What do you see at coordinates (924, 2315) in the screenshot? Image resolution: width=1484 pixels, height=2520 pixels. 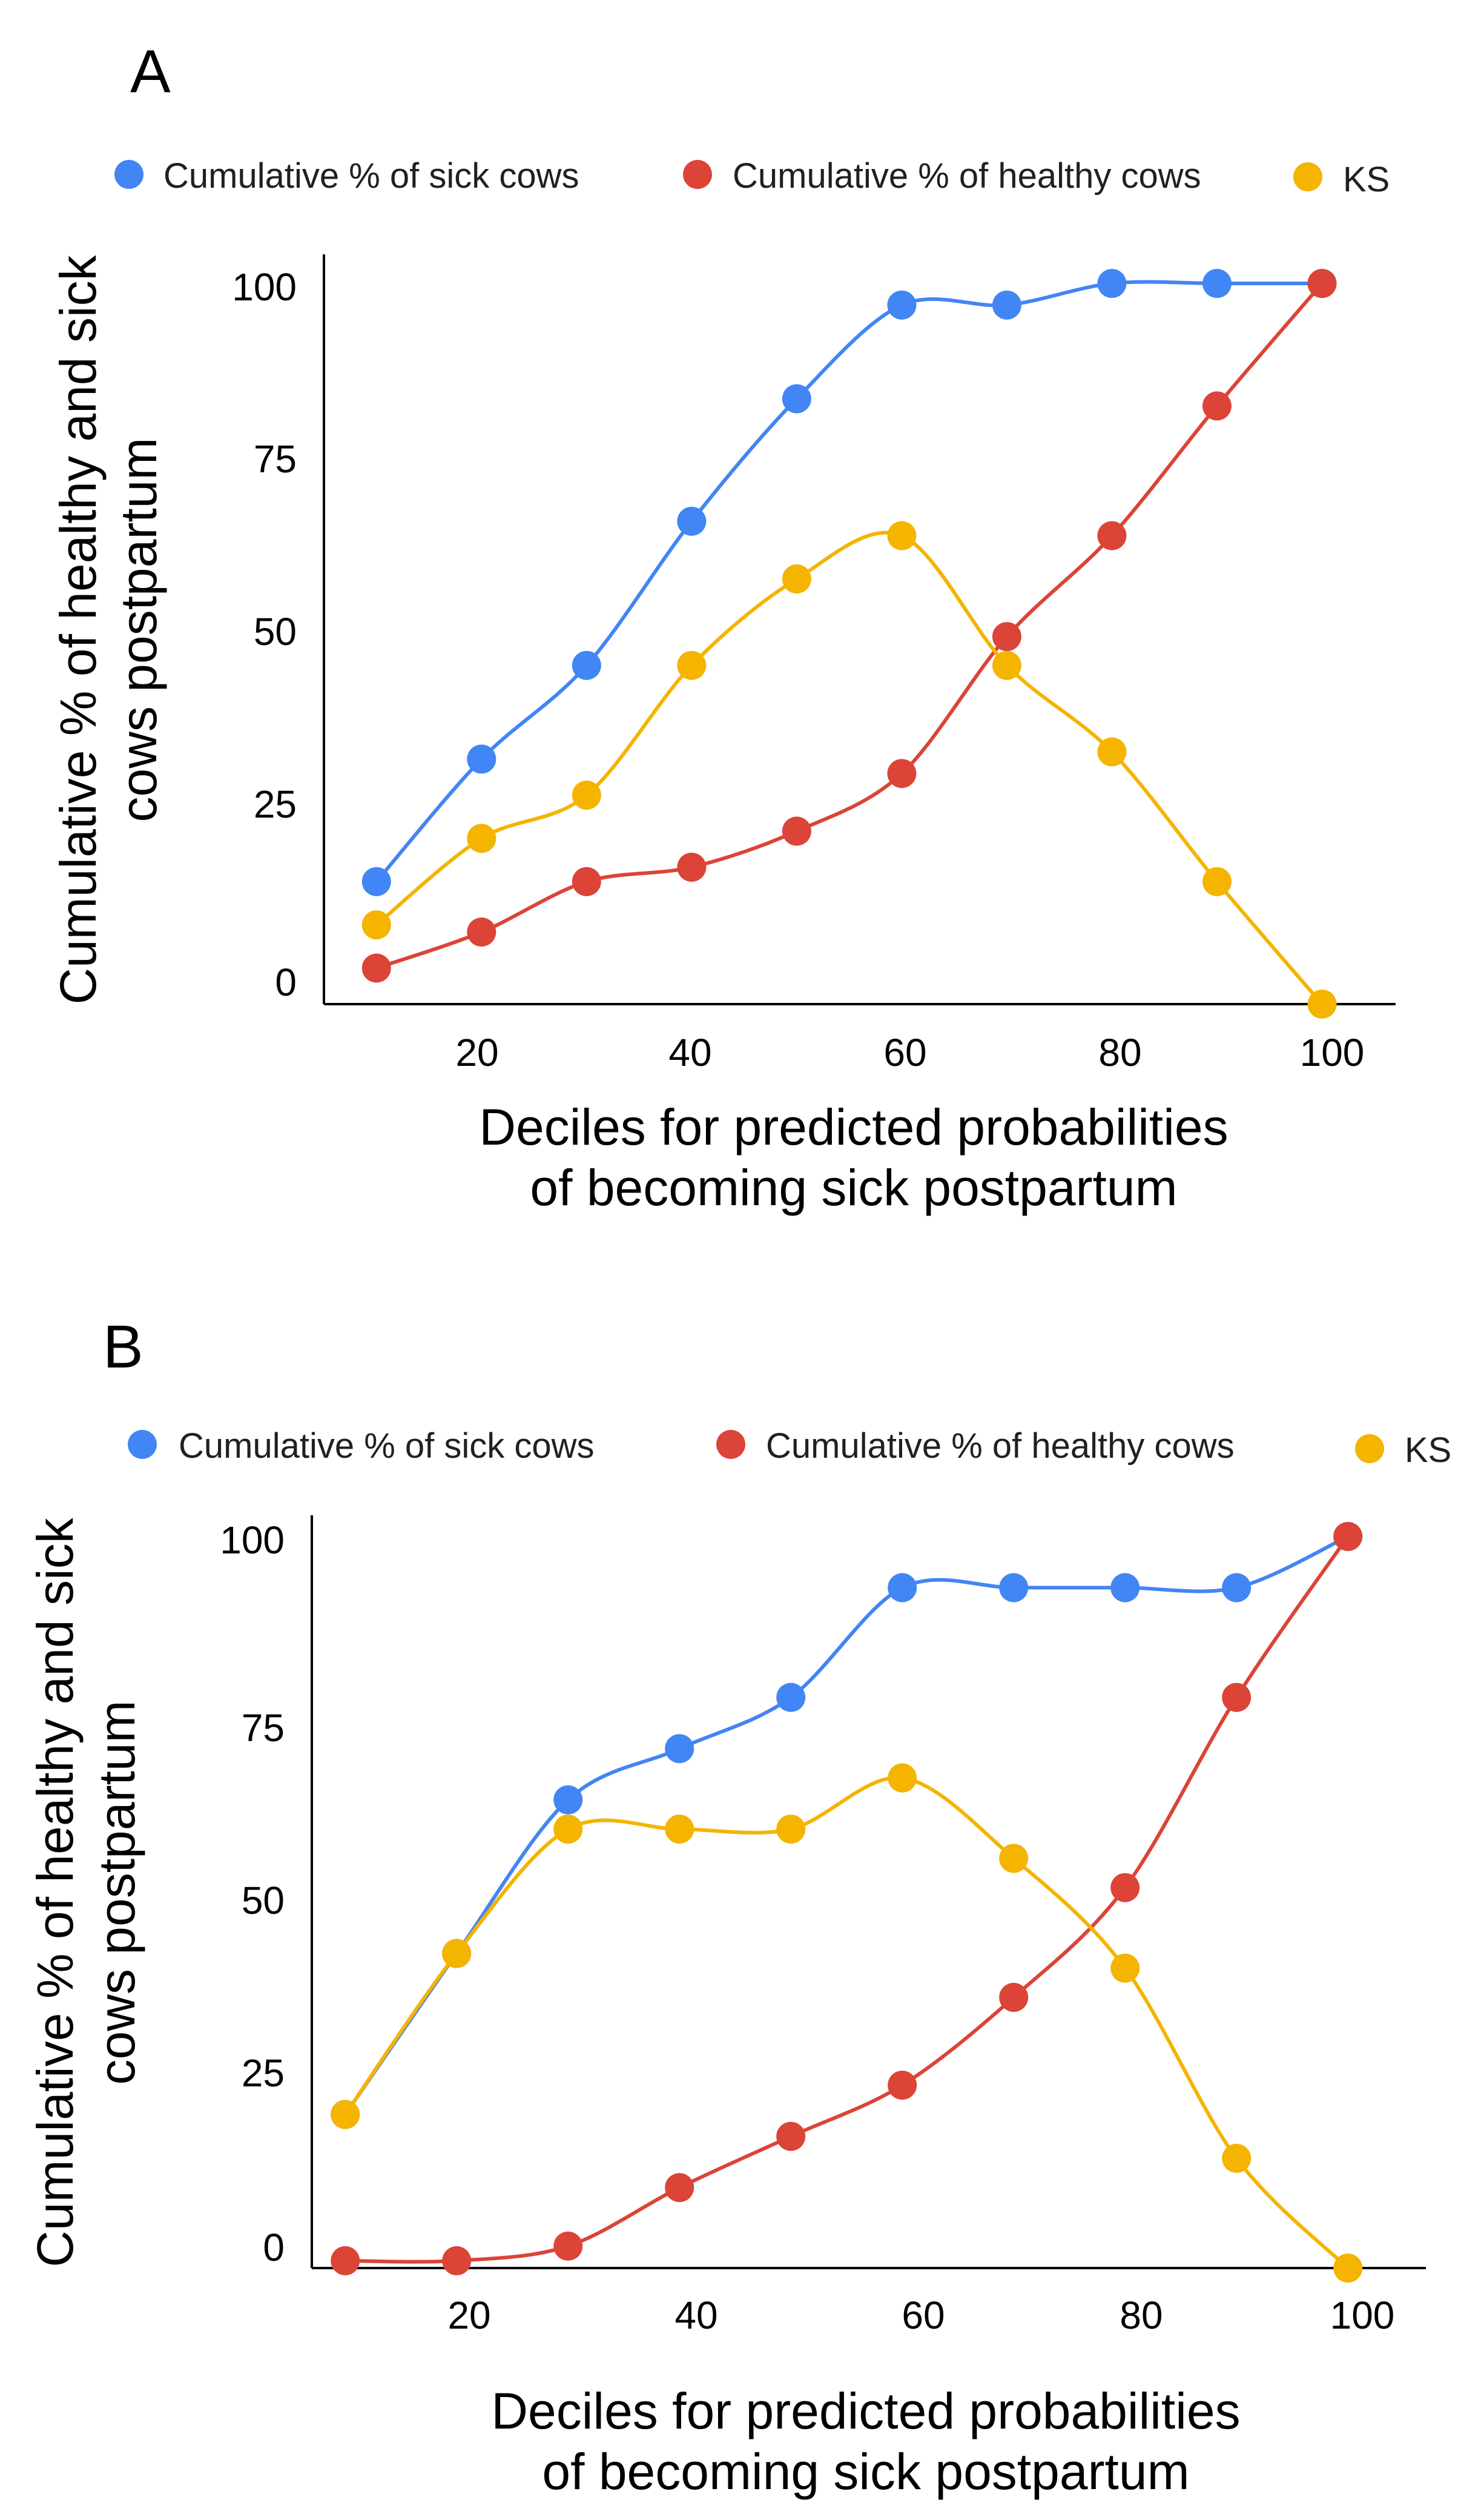 I see `x-tick-b-60: 60` at bounding box center [924, 2315].